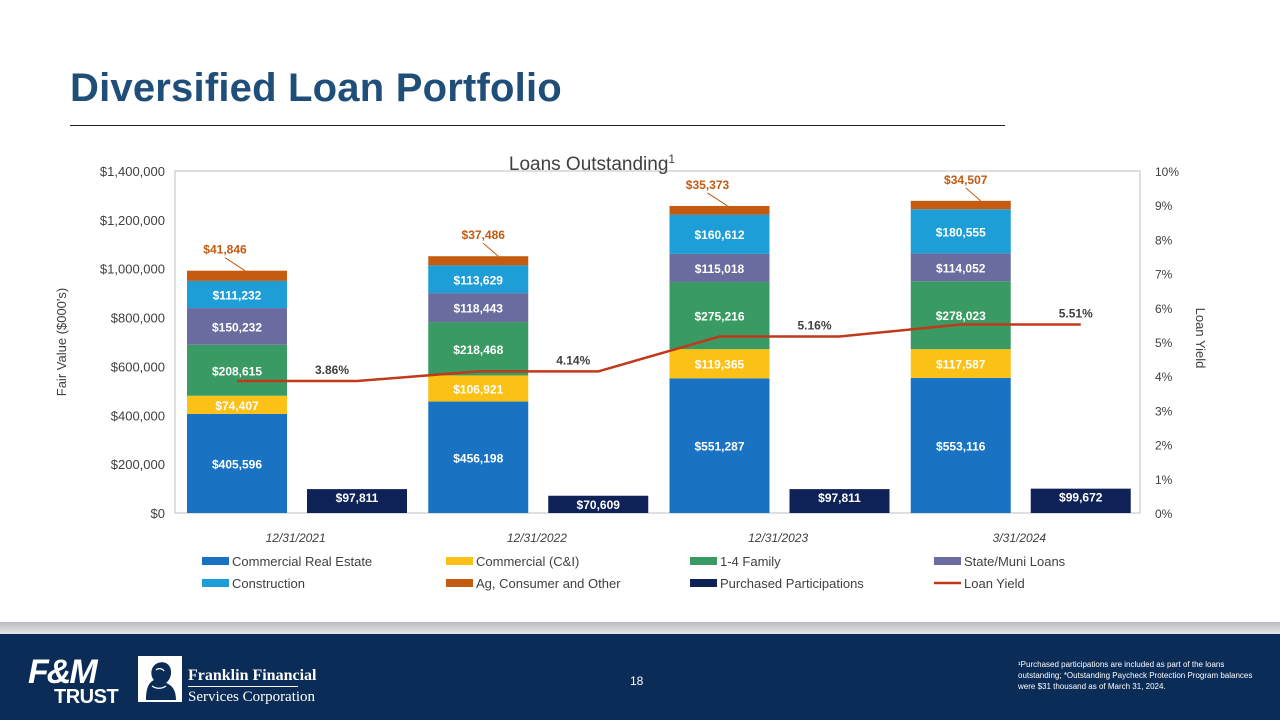  What do you see at coordinates (1164, 275) in the screenshot?
I see `y2-tick-label: 7%` at bounding box center [1164, 275].